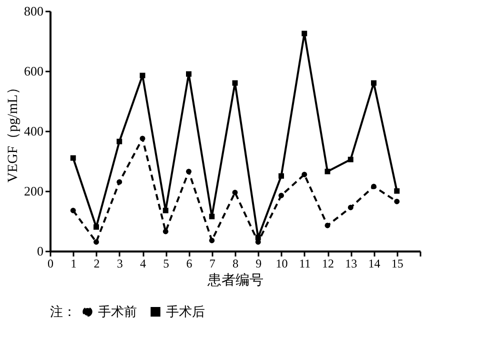 The image size is (483, 354). Describe the element at coordinates (34, 131) in the screenshot. I see `y-tick-label: 400` at that location.